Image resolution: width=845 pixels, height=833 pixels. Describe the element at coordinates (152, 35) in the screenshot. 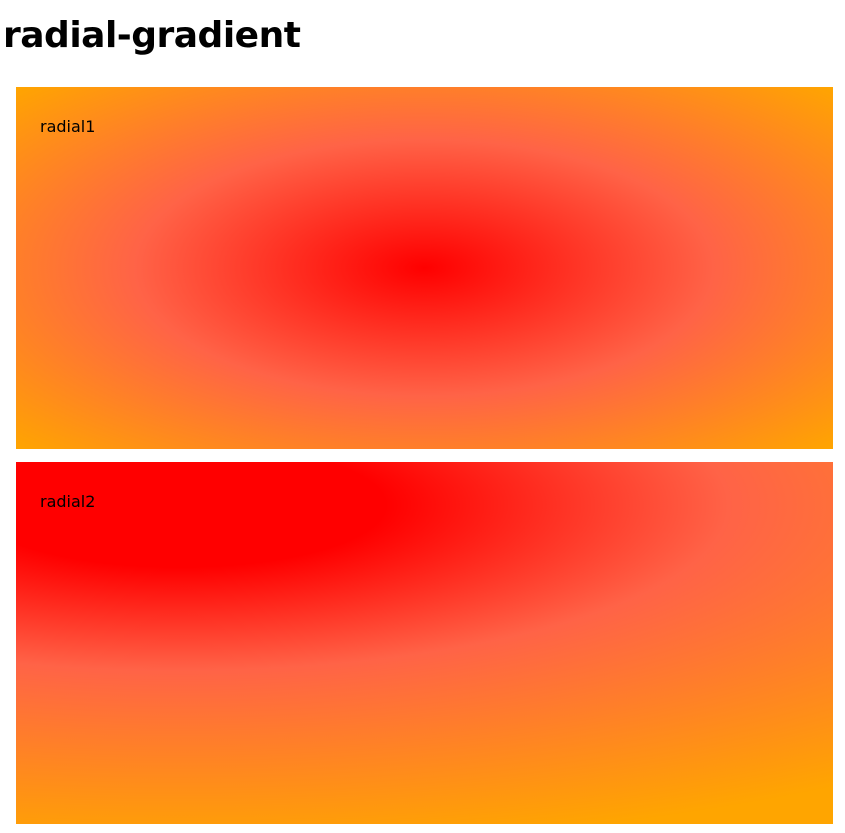

I see `page-title: radial-gradient` at that location.